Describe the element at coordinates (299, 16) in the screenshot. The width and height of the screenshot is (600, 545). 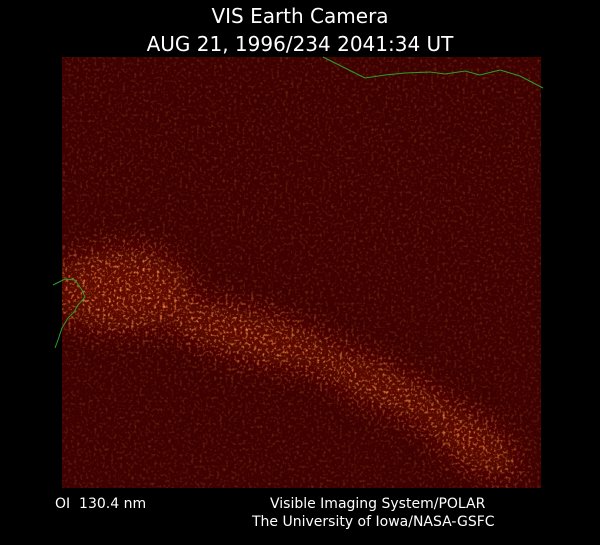
I see `title: VIS Earth Camera` at that location.